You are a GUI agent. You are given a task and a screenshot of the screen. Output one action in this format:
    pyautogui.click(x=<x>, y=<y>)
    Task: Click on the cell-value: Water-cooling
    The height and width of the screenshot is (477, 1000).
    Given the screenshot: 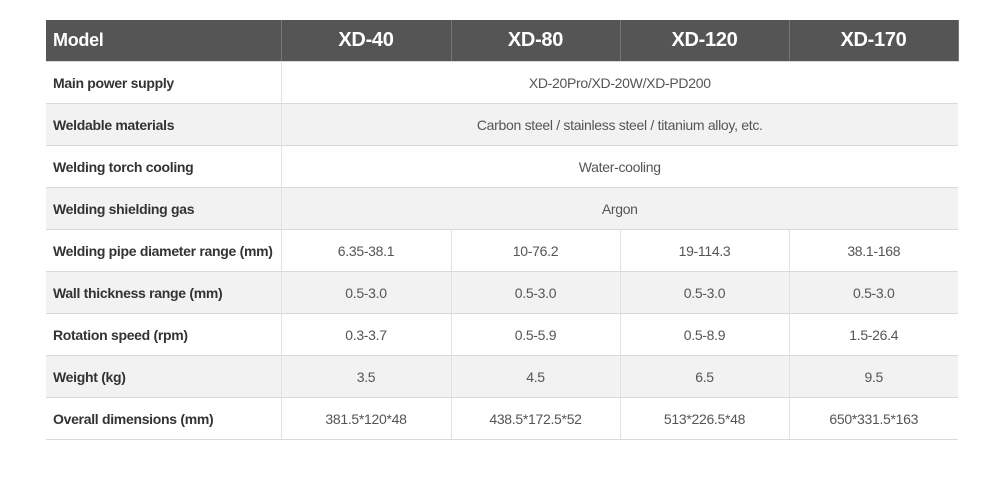 What is the action you would take?
    pyautogui.click(x=619, y=166)
    